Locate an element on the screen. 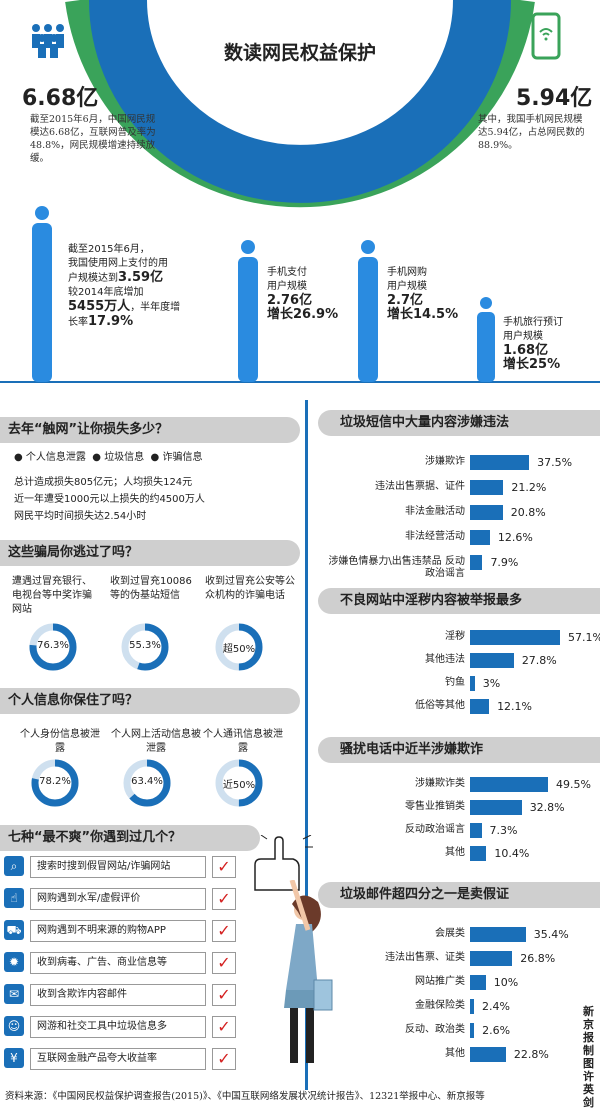  bar-value: 26.8% is located at coordinates (538, 958).